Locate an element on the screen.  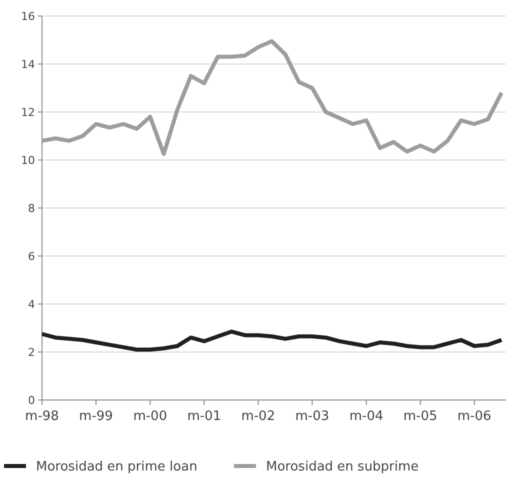
y-tick-label: 10 is located at coordinates (28, 160).